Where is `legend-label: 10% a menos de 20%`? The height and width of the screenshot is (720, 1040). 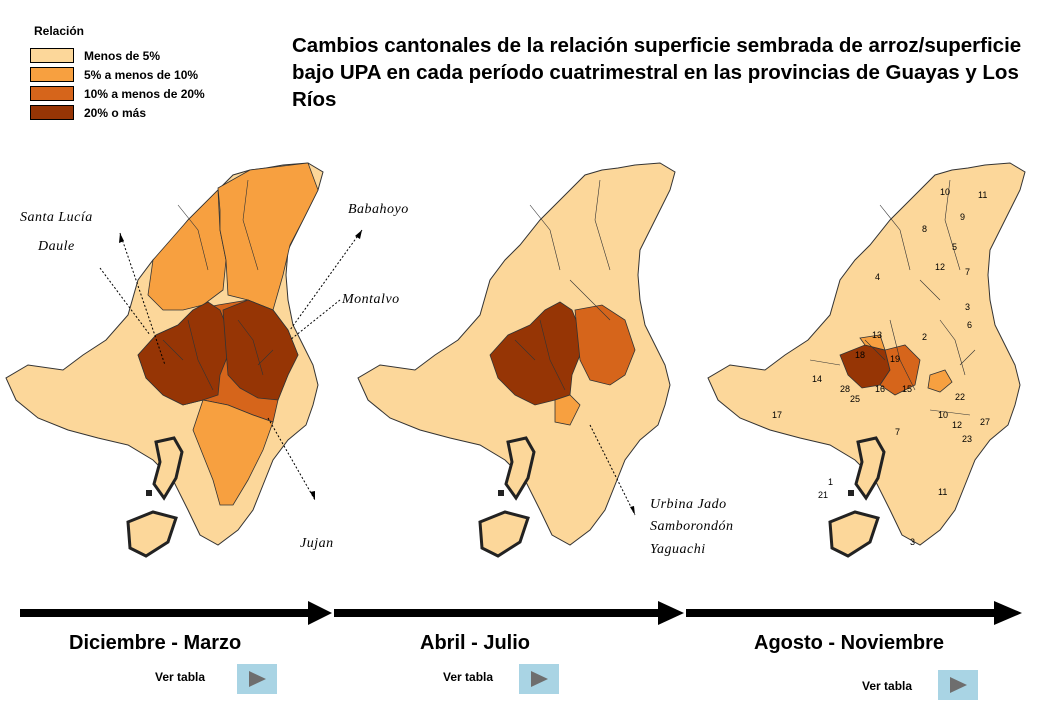 legend-label: 10% a menos de 20% is located at coordinates (144, 93).